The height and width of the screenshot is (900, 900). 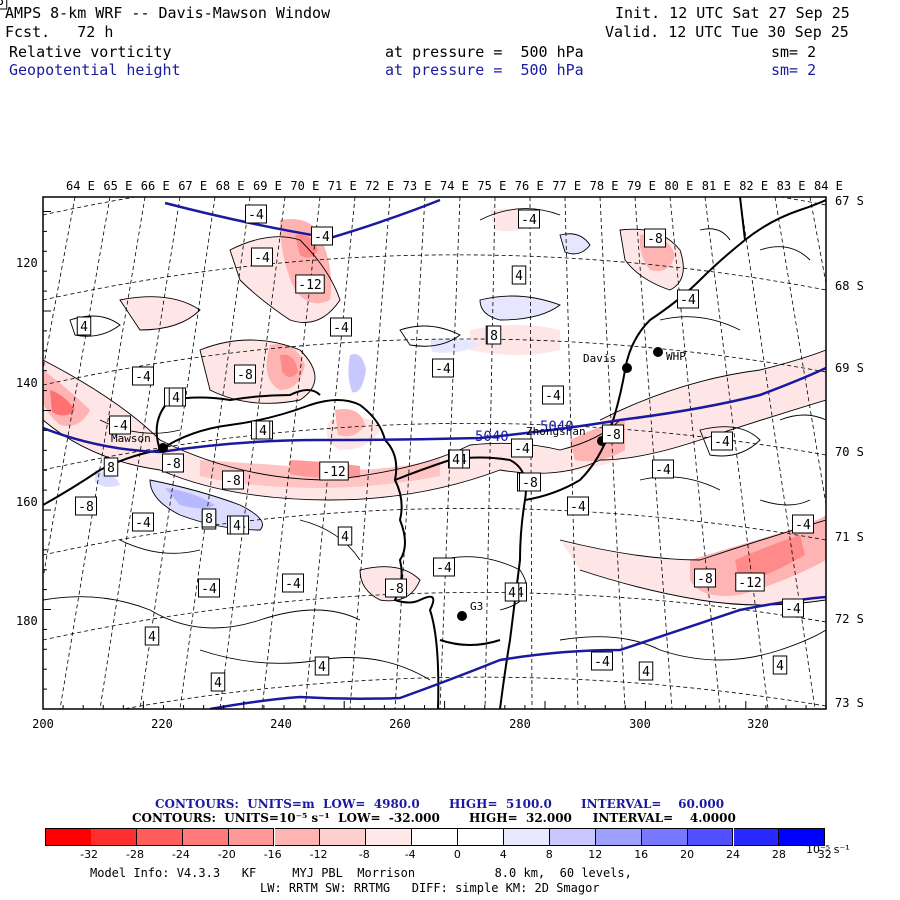 What do you see at coordinates (849, 537) in the screenshot?
I see `right-lat-label: 71 S` at bounding box center [849, 537].